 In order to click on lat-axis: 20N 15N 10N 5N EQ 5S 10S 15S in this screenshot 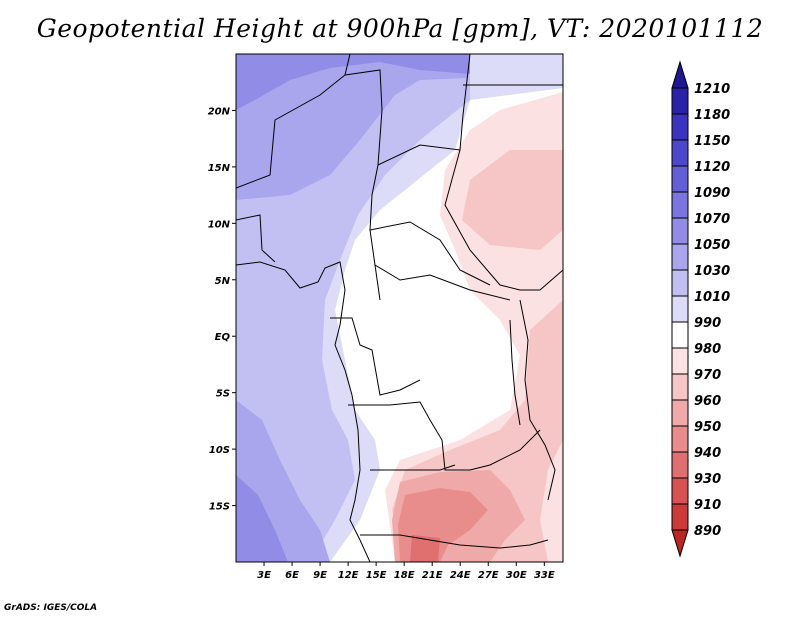, I will do `click(222, 309)`.